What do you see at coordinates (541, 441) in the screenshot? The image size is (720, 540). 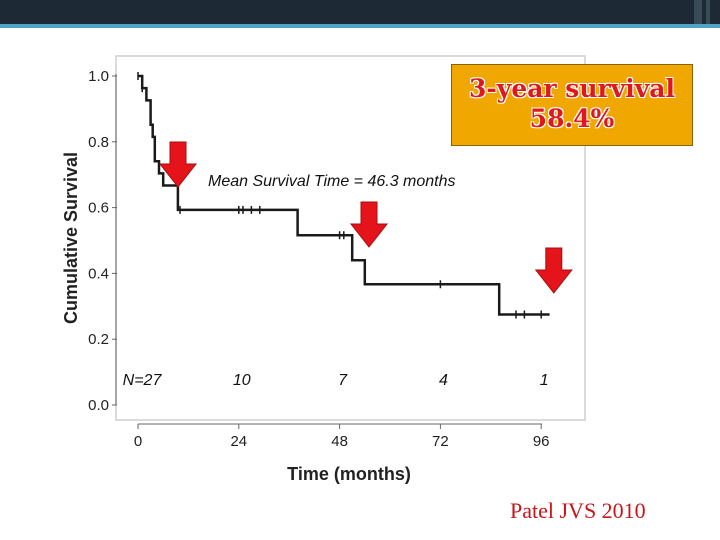 I see `x-tick-label: 96` at bounding box center [541, 441].